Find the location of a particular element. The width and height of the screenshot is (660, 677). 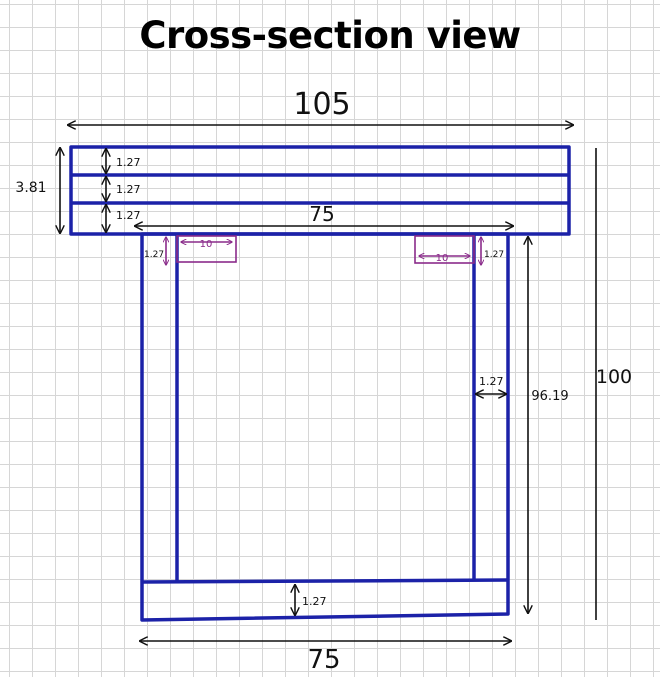

right-insert is located at coordinates (444, 249).